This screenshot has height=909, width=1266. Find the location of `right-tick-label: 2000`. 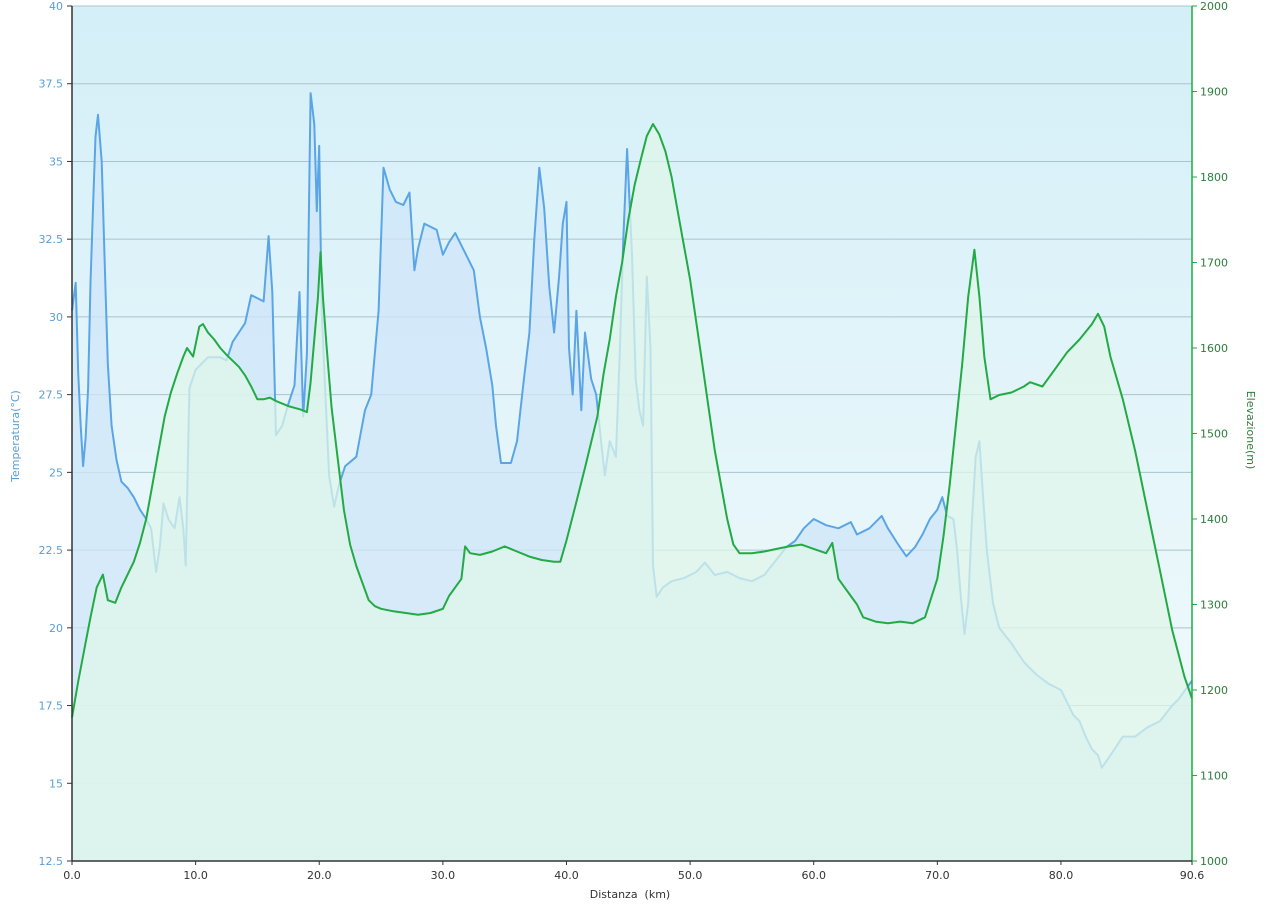

right-tick-label: 2000 is located at coordinates (1214, 6).